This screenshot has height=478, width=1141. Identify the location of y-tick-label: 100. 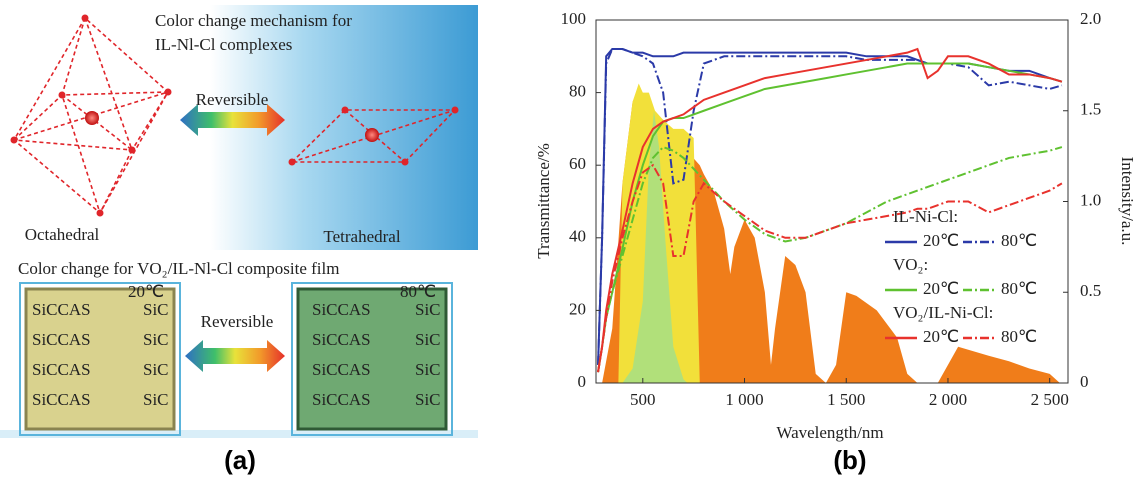
(574, 18).